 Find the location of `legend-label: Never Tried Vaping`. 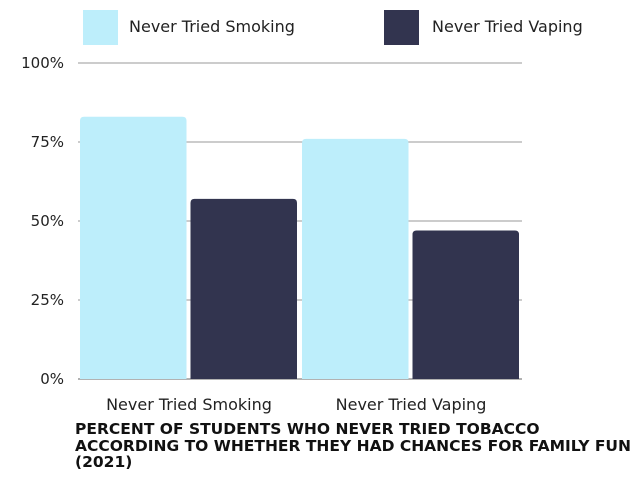

legend-label: Never Tried Vaping is located at coordinates (507, 26).